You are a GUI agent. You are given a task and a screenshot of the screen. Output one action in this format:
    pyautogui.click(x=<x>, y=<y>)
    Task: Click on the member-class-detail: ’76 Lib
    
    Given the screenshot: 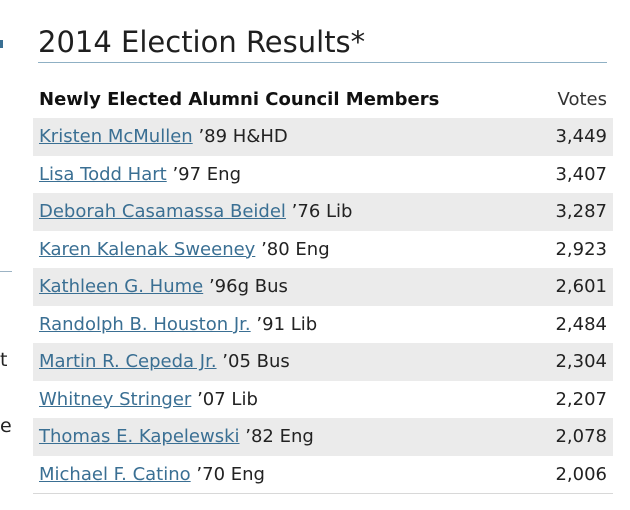 What is the action you would take?
    pyautogui.click(x=322, y=212)
    